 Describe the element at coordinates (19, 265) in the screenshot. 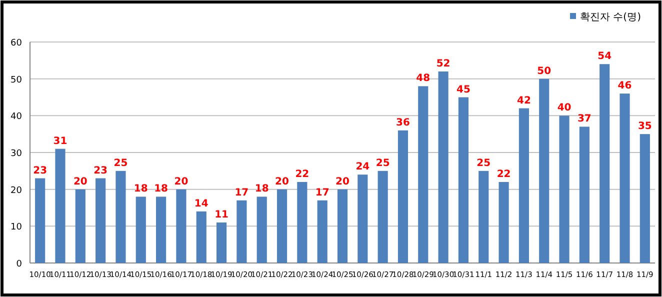

I see `y-tick-label: 0` at that location.